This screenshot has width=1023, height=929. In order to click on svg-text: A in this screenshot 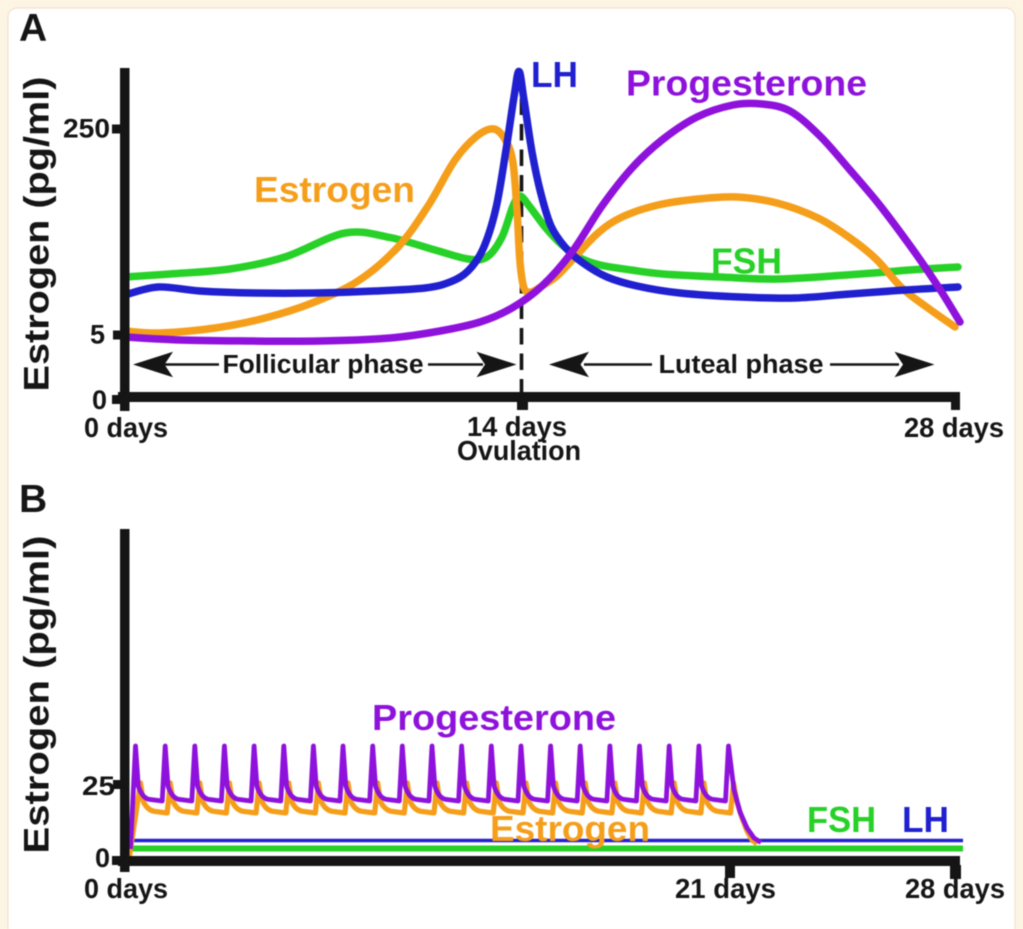, I will do `click(33, 28)`.